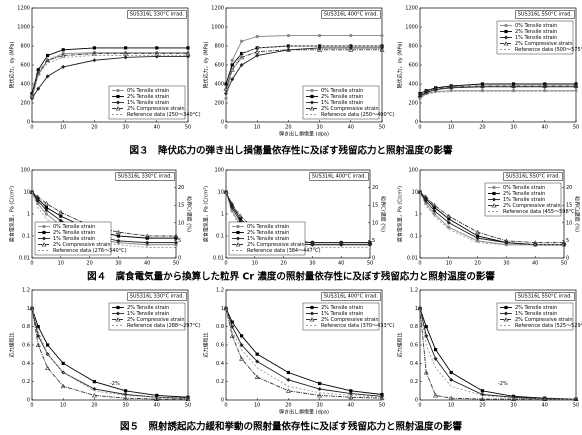 The height and width of the screenshot is (435, 582). Describe the element at coordinates (179, 241) in the screenshot. I see `y2-tick-label: 5` at that location.